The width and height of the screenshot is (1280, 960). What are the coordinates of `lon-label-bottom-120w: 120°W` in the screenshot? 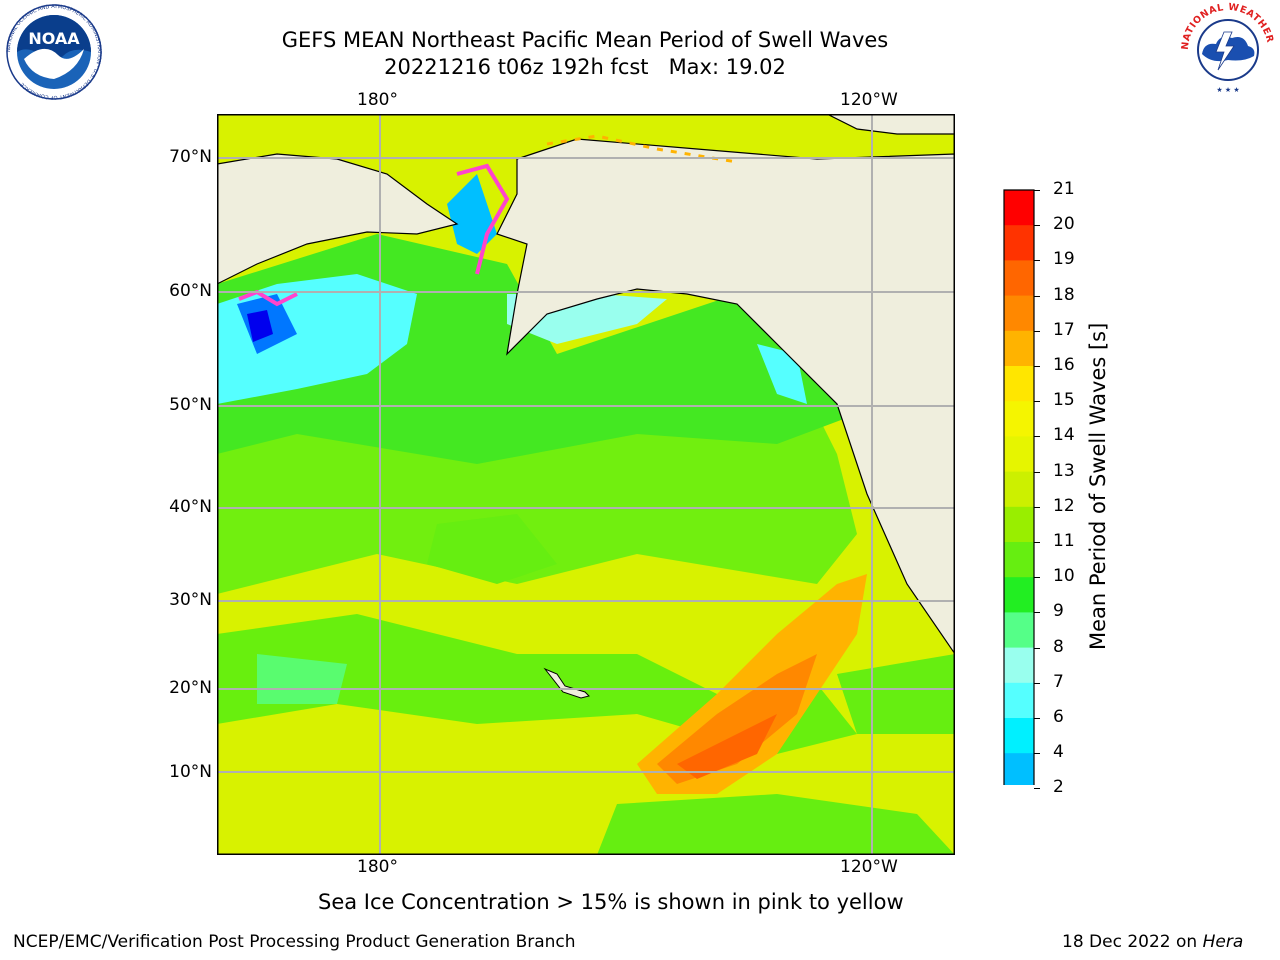 It's located at (869, 867).